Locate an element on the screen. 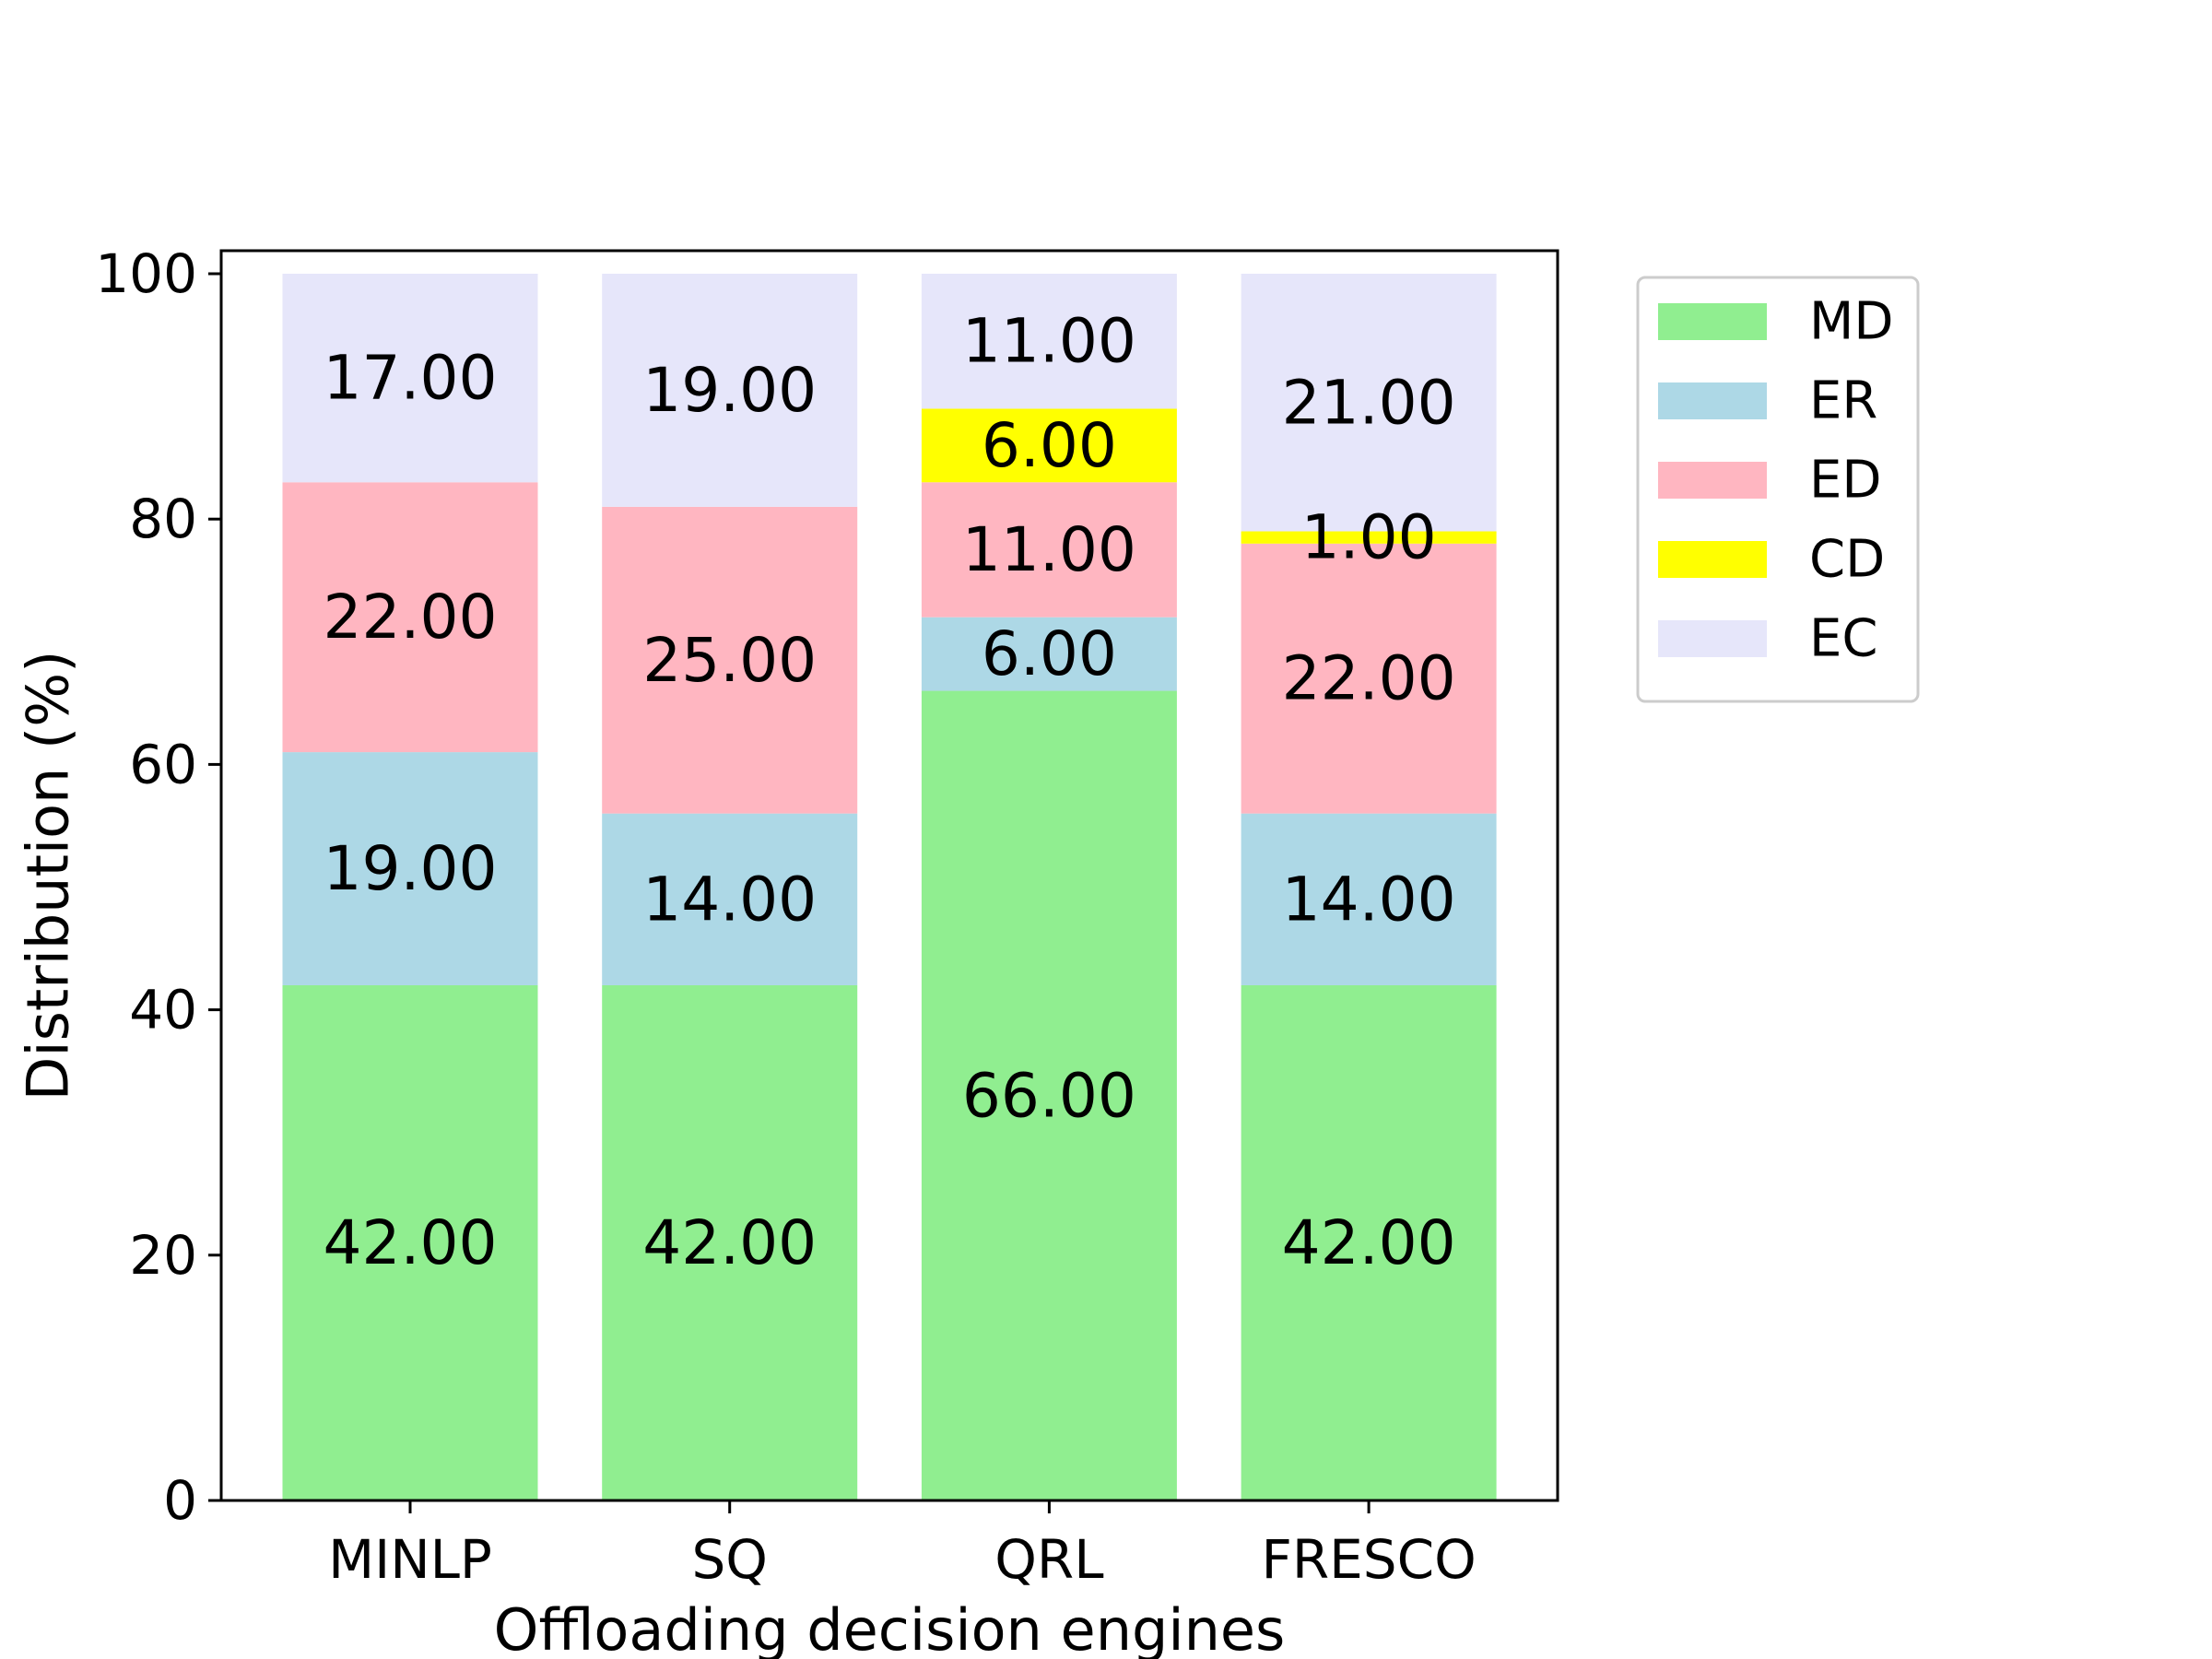 This screenshot has height=1659, width=2212. data-label-cd-fresco: 1.00 is located at coordinates (1369, 537).